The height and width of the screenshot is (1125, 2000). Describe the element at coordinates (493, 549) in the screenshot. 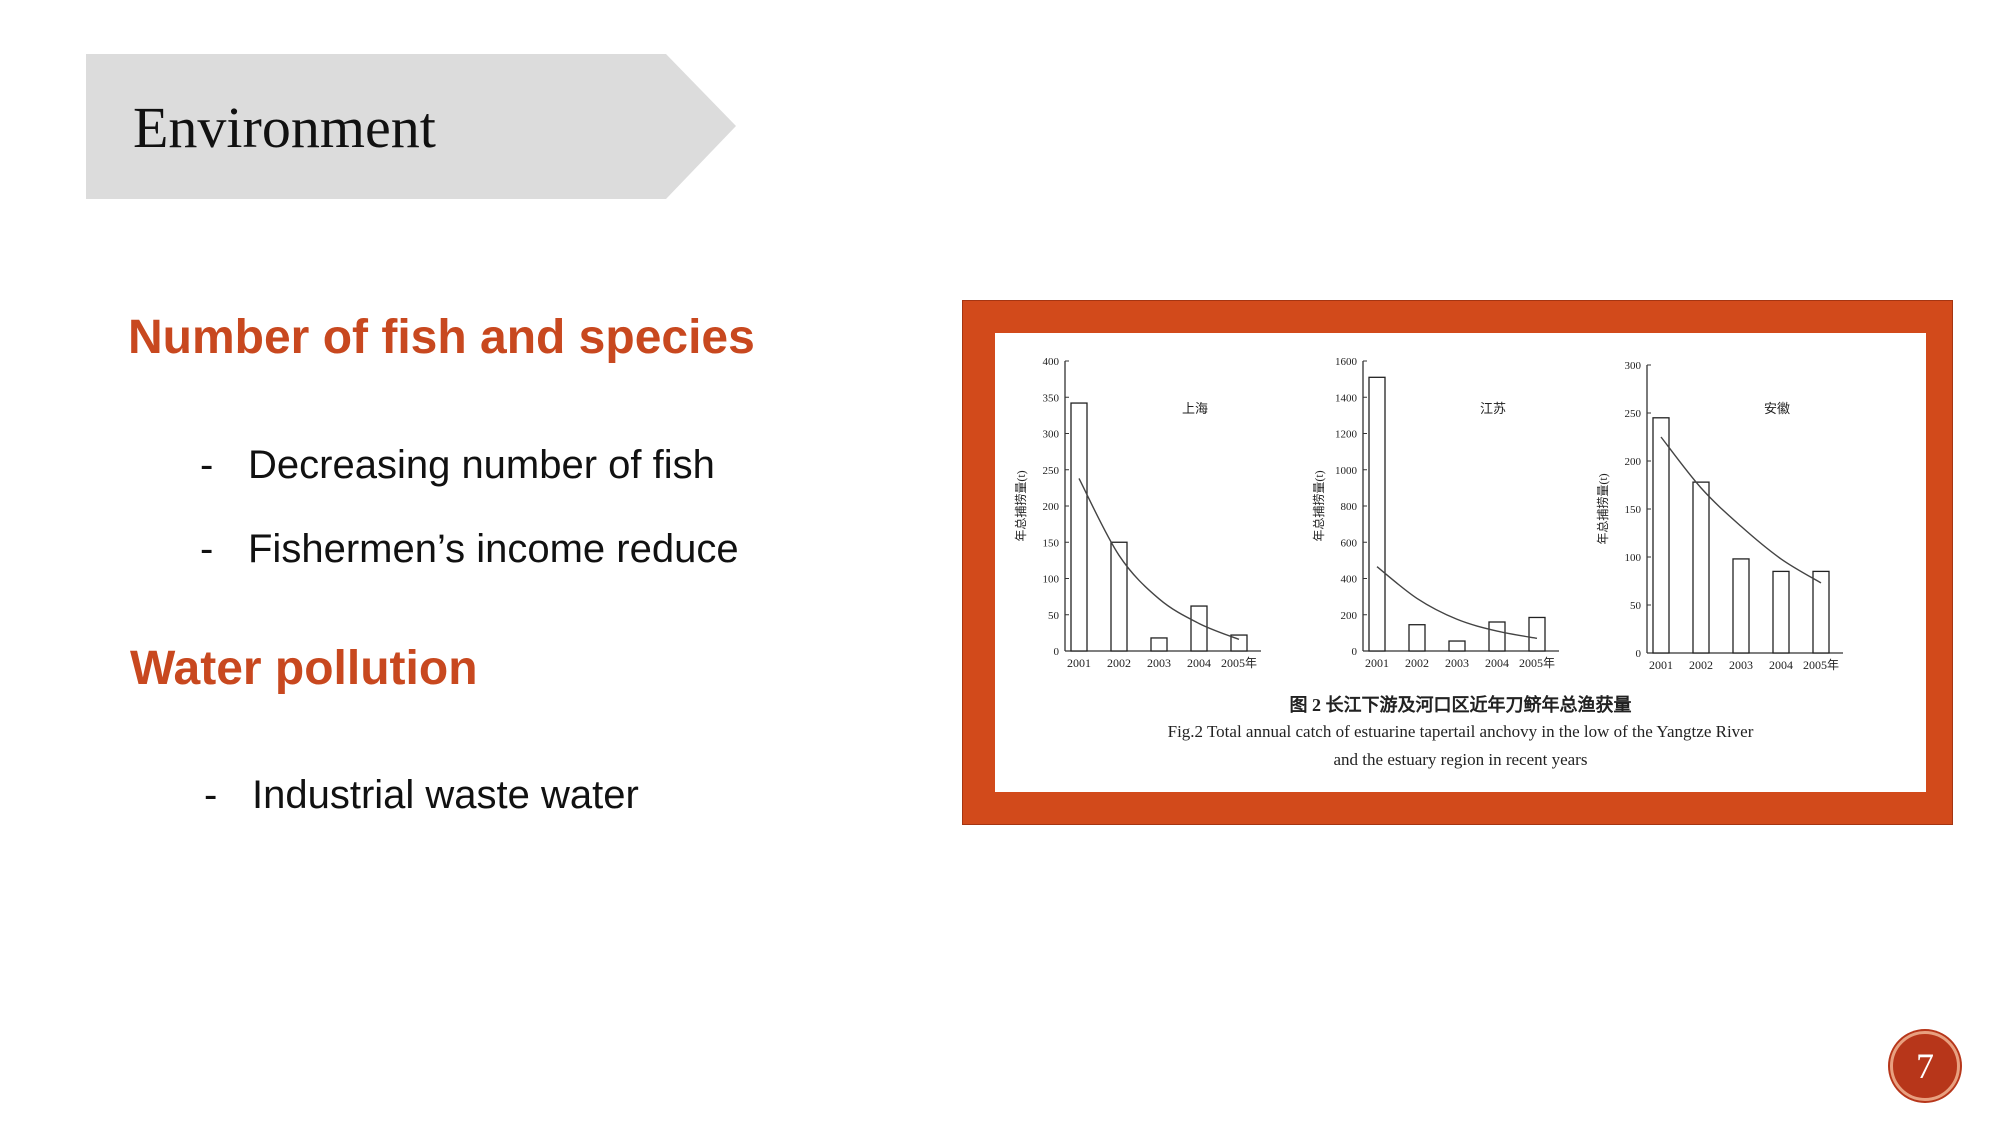

I see `bullet-text: Fishermen’s income reduce` at that location.